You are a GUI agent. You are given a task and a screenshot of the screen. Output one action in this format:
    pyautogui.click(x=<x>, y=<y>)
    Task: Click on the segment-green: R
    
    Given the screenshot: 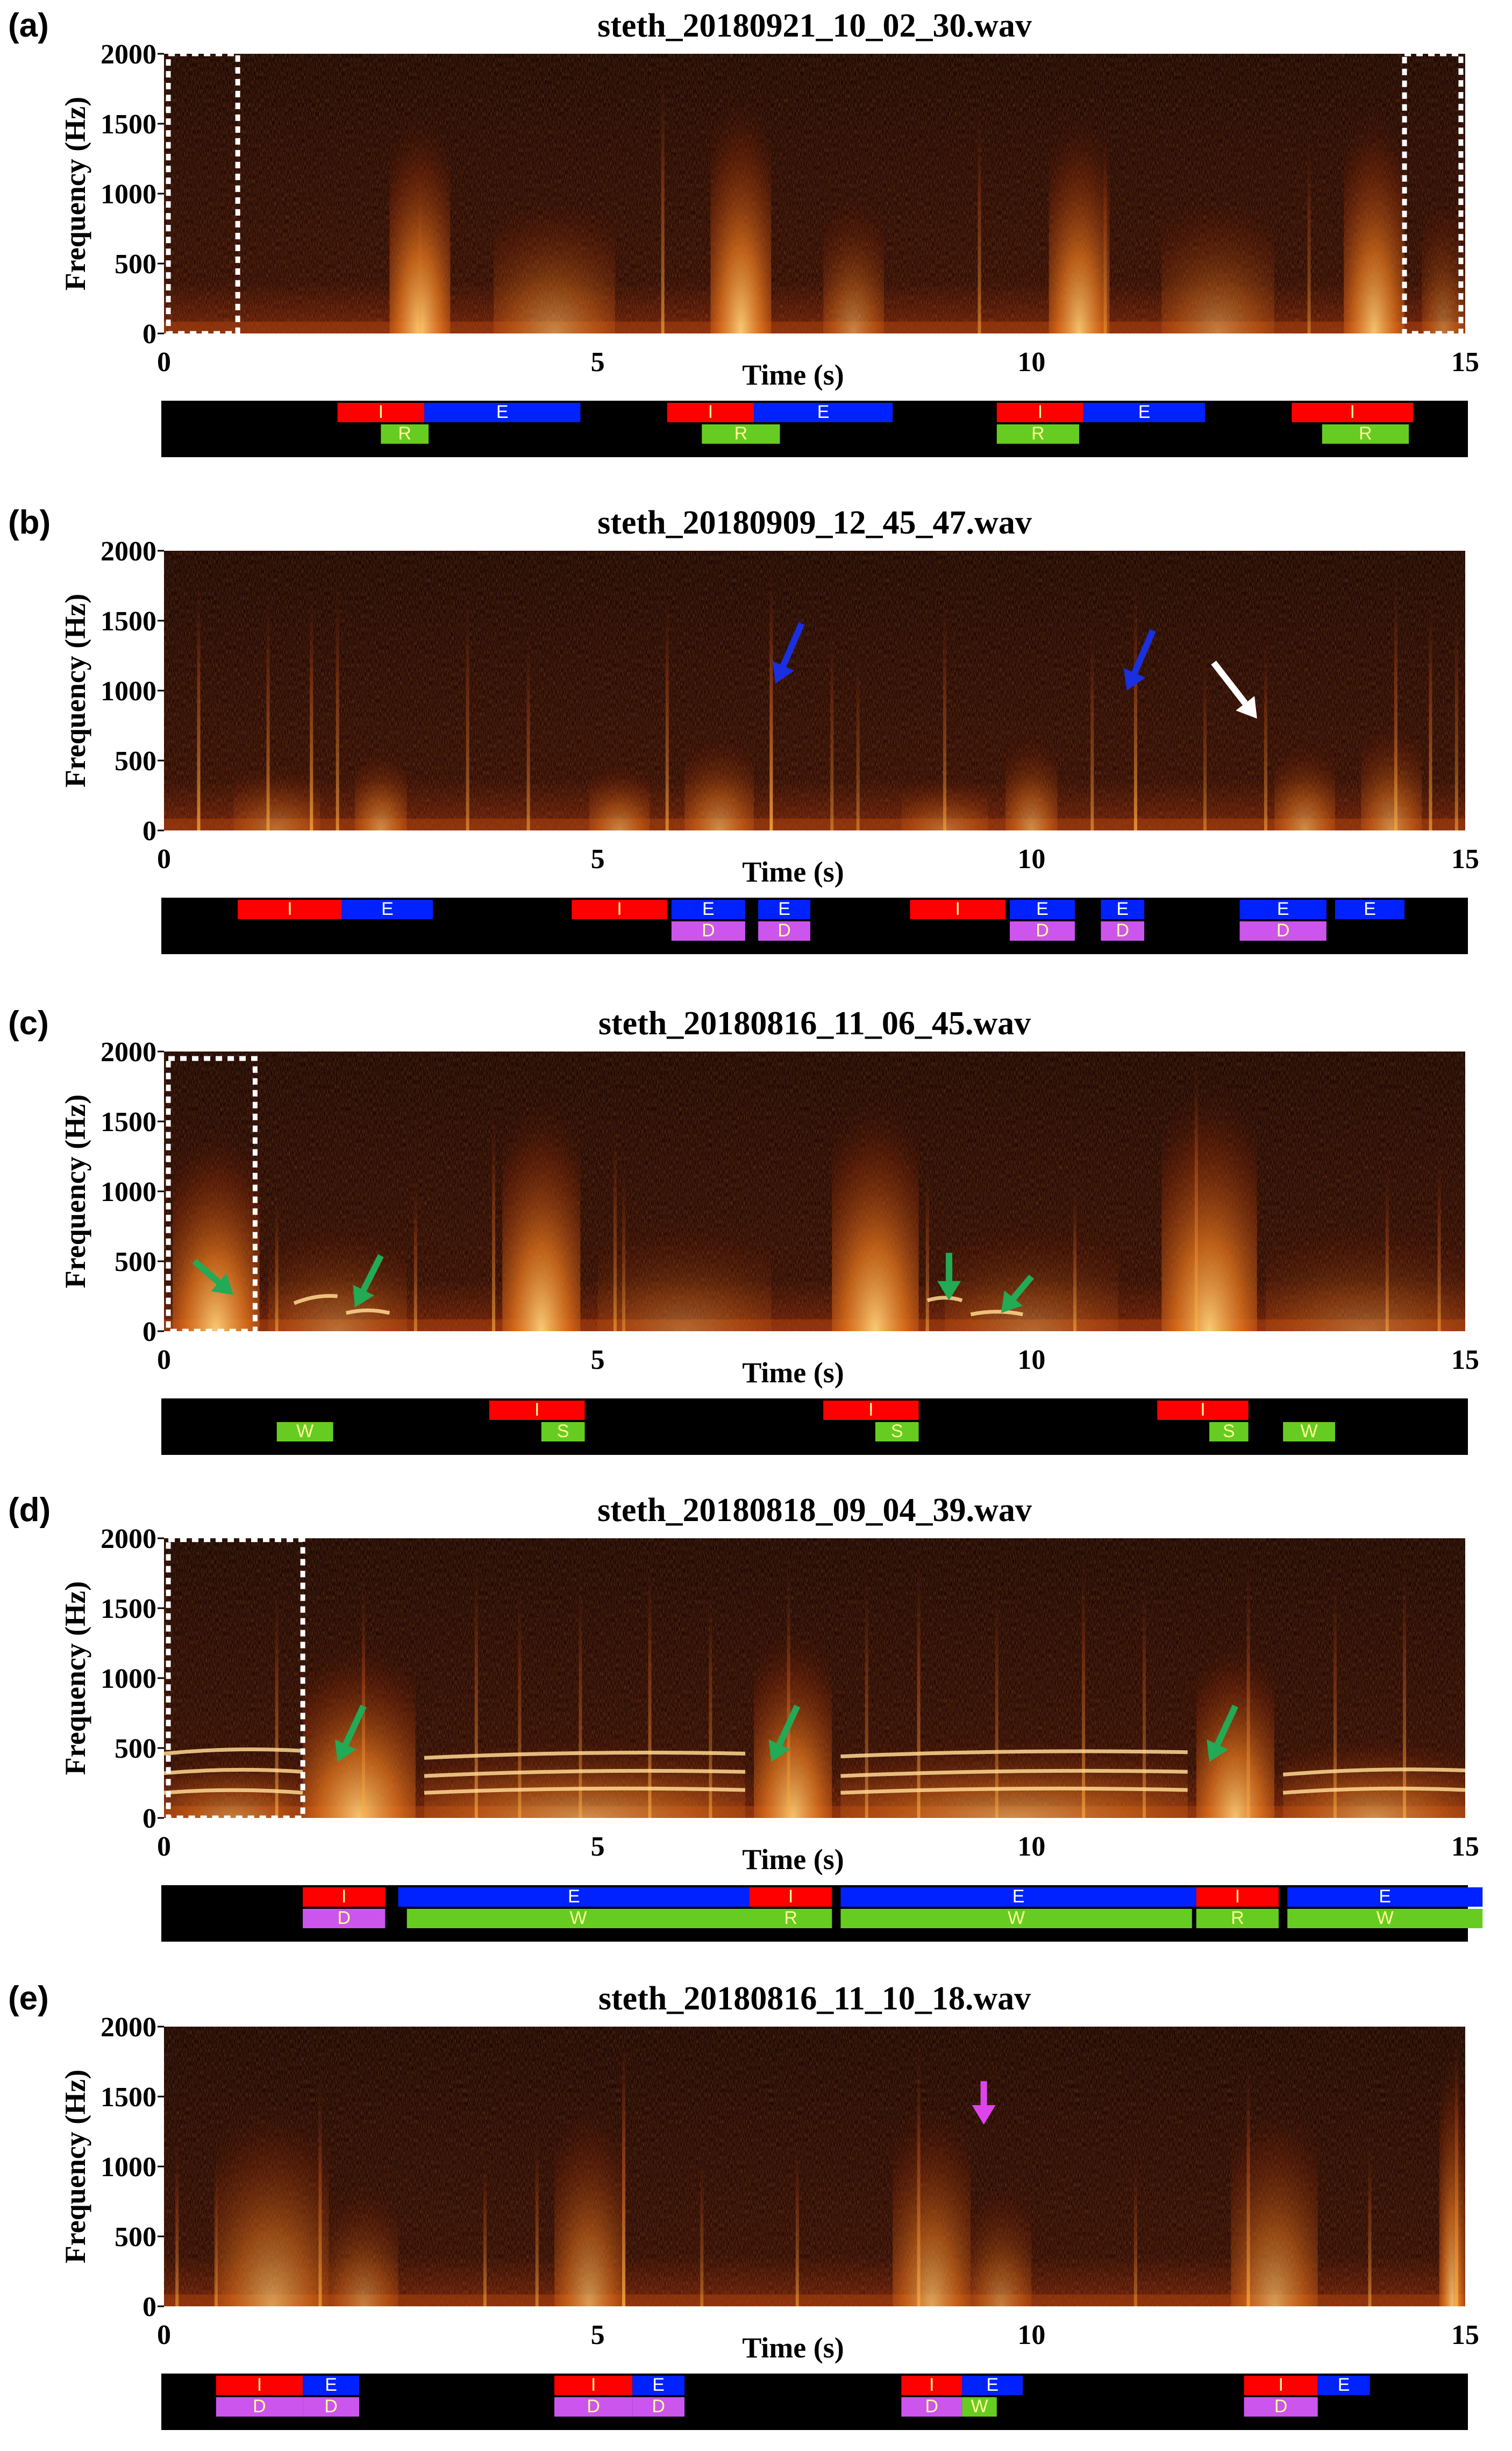 What is the action you would take?
    pyautogui.click(x=405, y=433)
    